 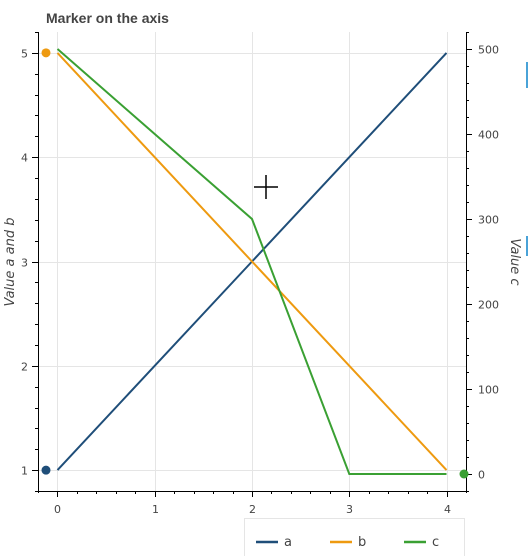 What do you see at coordinates (24, 367) in the screenshot?
I see `y-tick-label: 2` at bounding box center [24, 367].